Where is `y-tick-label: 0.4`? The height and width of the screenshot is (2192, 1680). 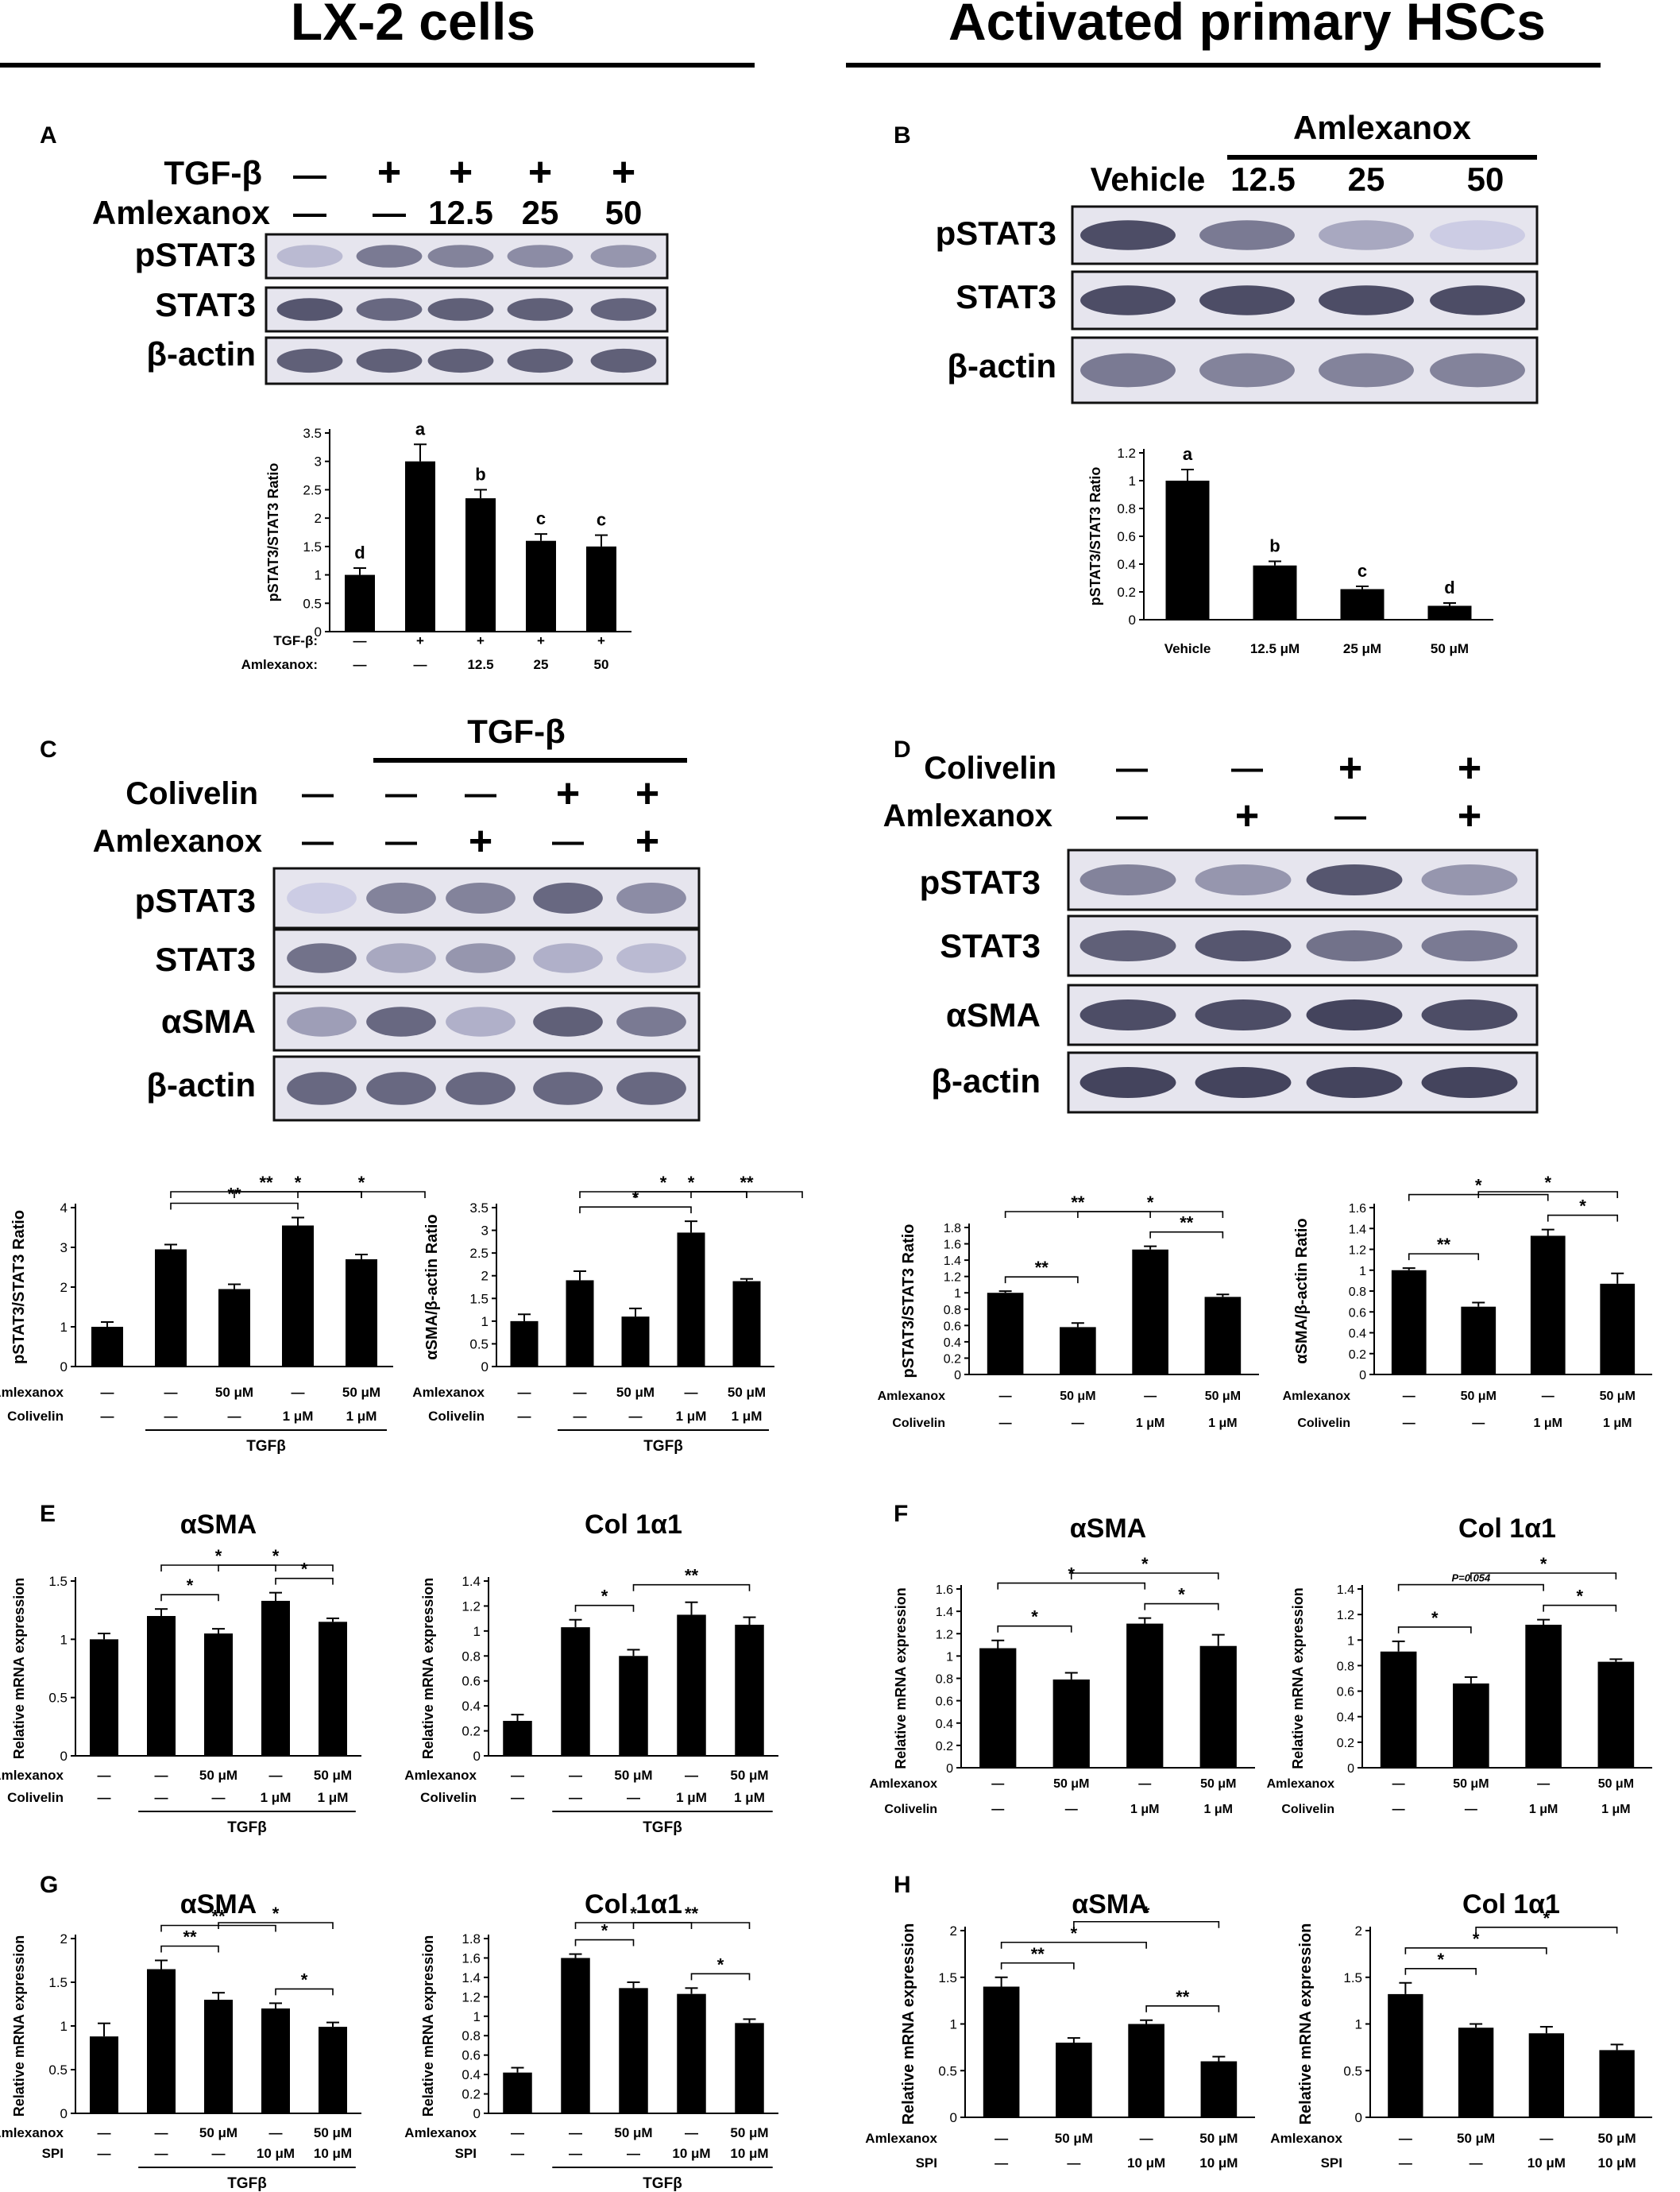 y-tick-label: 0.4 is located at coordinates (1357, 1334).